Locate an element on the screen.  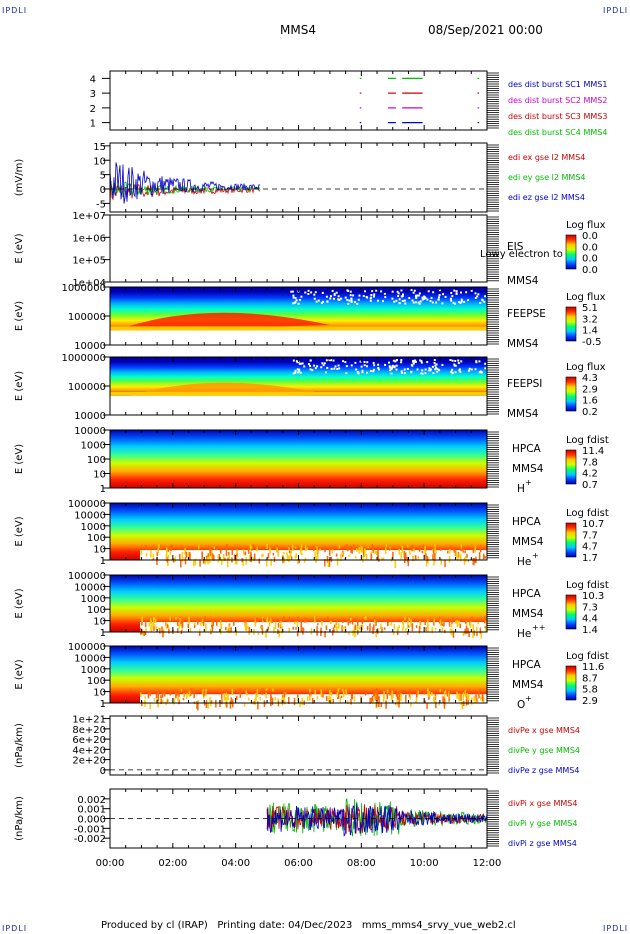
spectrogram-empty is located at coordinates (298, 337).